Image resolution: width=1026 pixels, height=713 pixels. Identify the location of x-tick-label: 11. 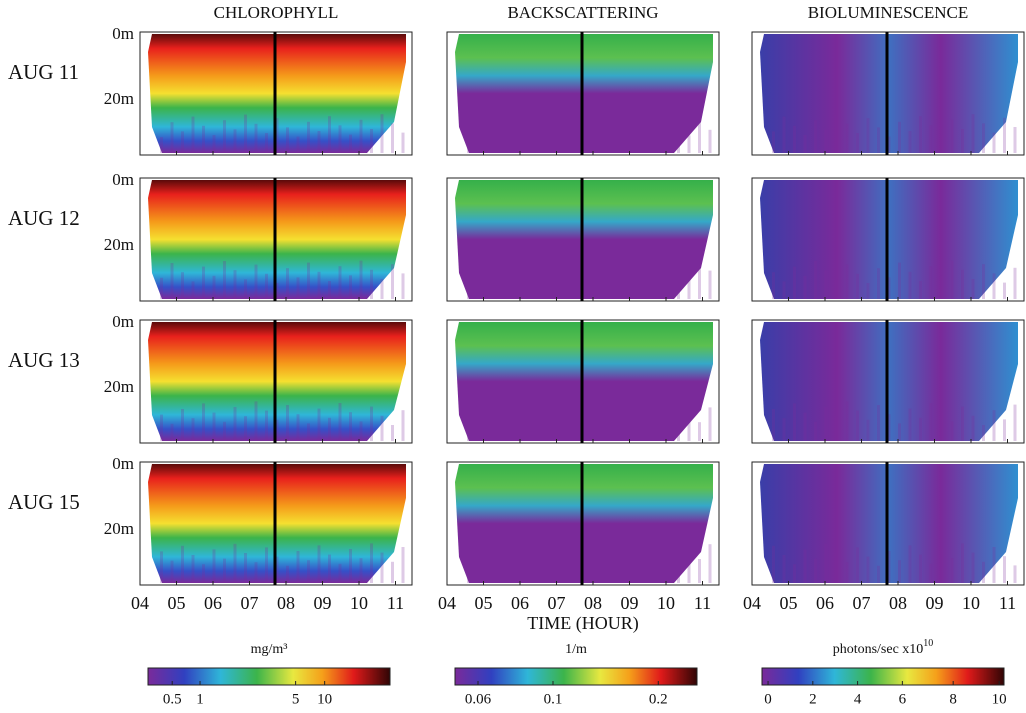
(1007, 603).